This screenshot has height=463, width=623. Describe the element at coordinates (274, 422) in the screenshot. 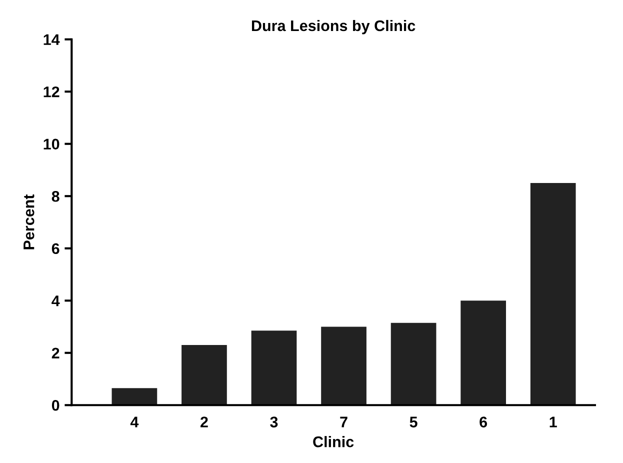

I see `x-tick-label: 3` at that location.